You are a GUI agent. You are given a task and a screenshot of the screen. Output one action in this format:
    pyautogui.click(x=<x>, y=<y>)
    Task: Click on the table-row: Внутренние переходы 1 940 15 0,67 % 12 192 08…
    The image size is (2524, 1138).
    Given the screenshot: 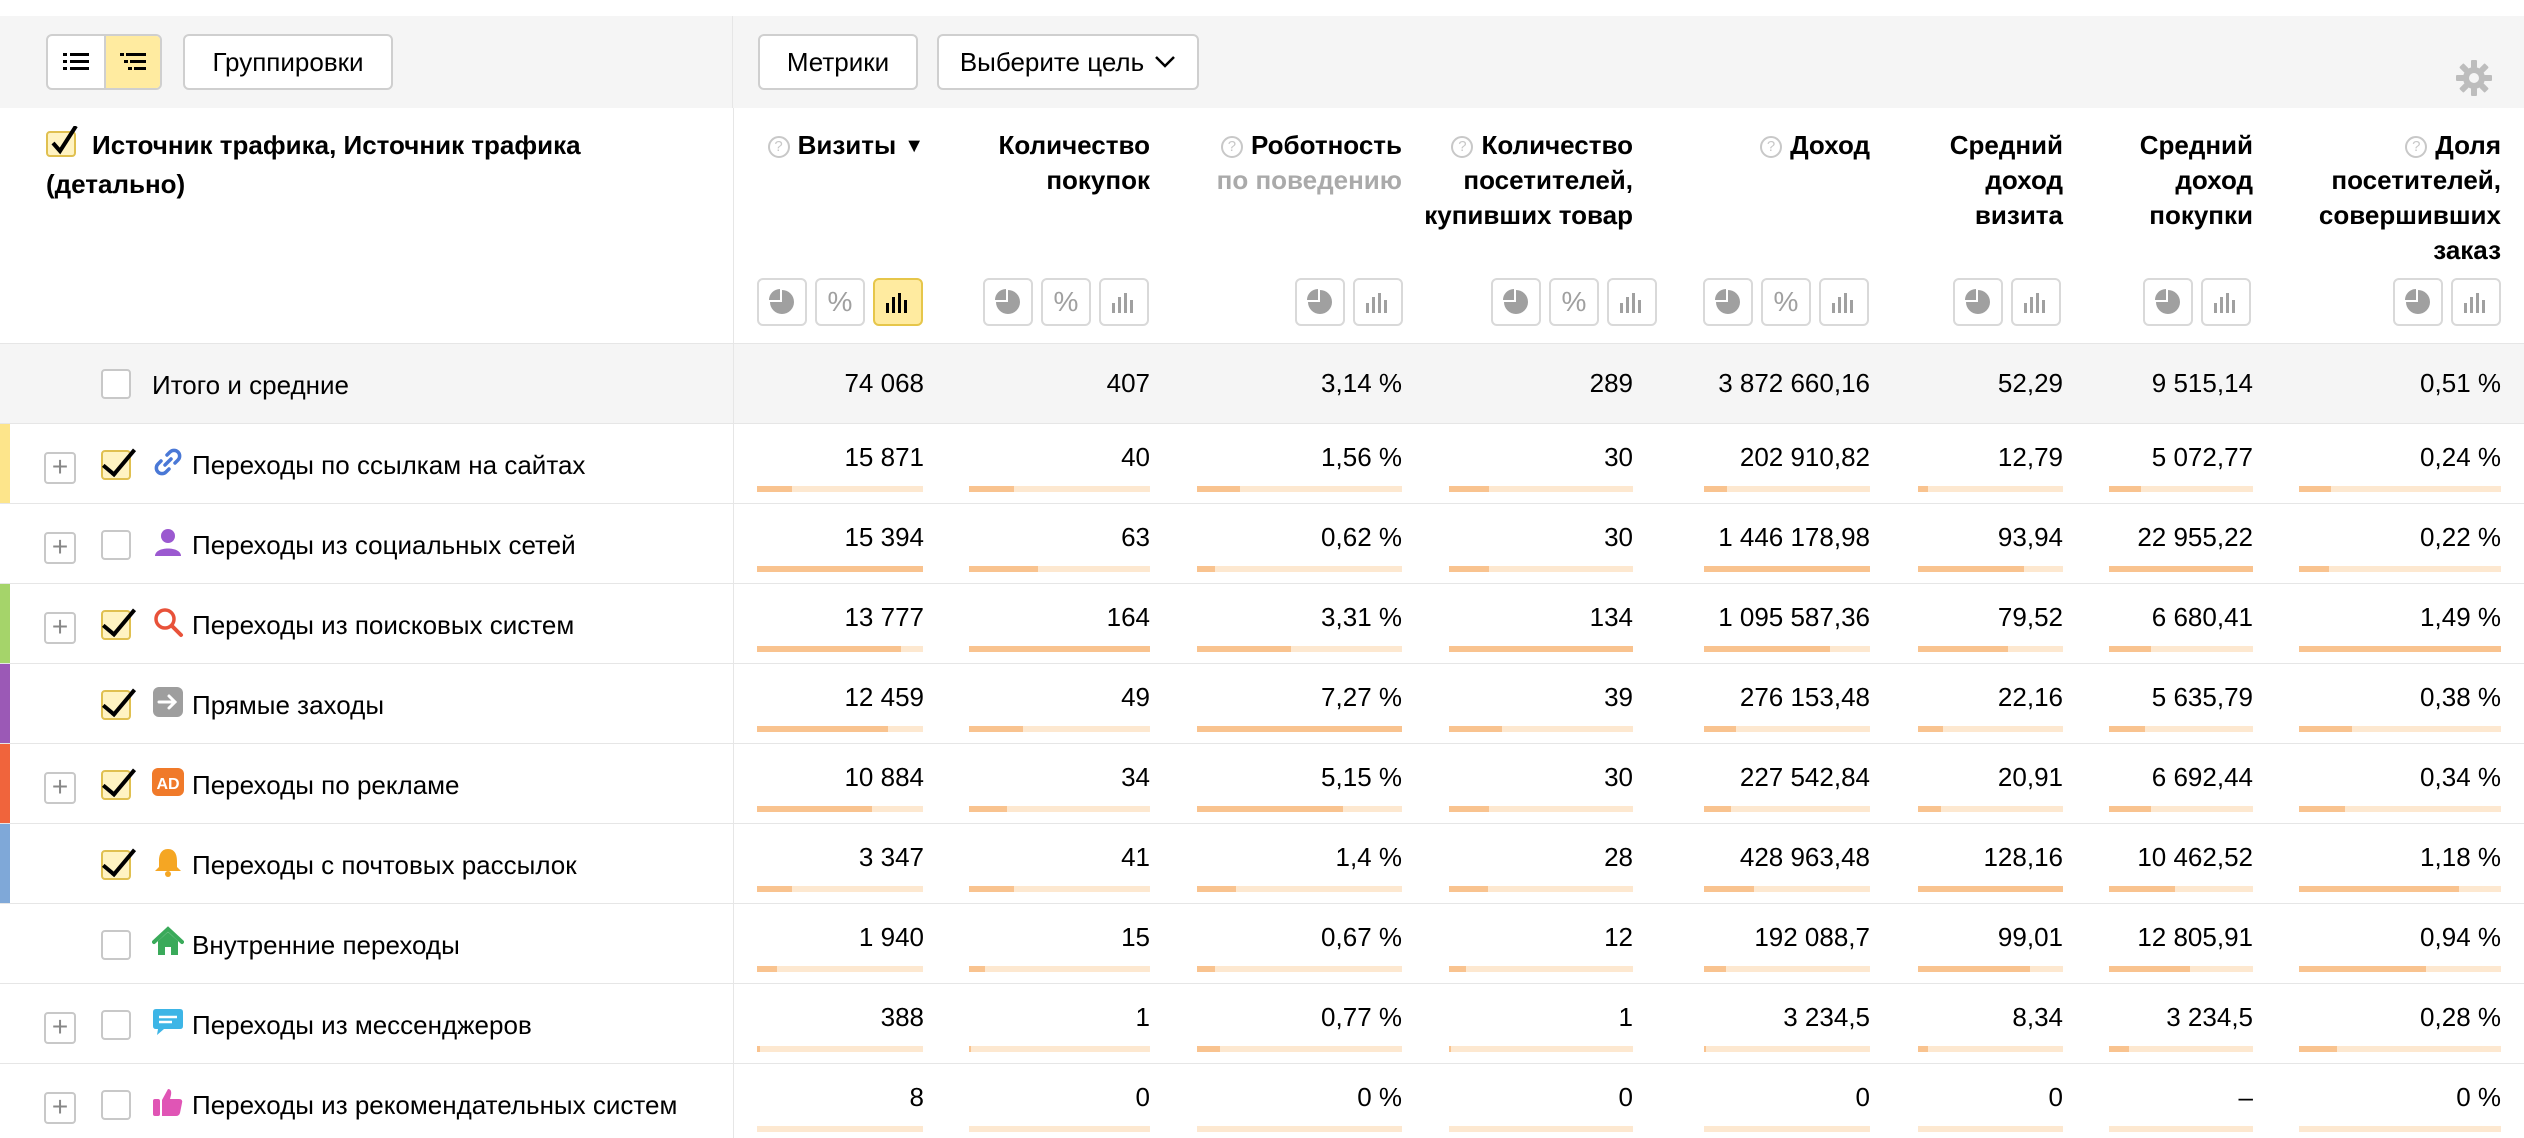 What is the action you would take?
    pyautogui.click(x=1262, y=944)
    